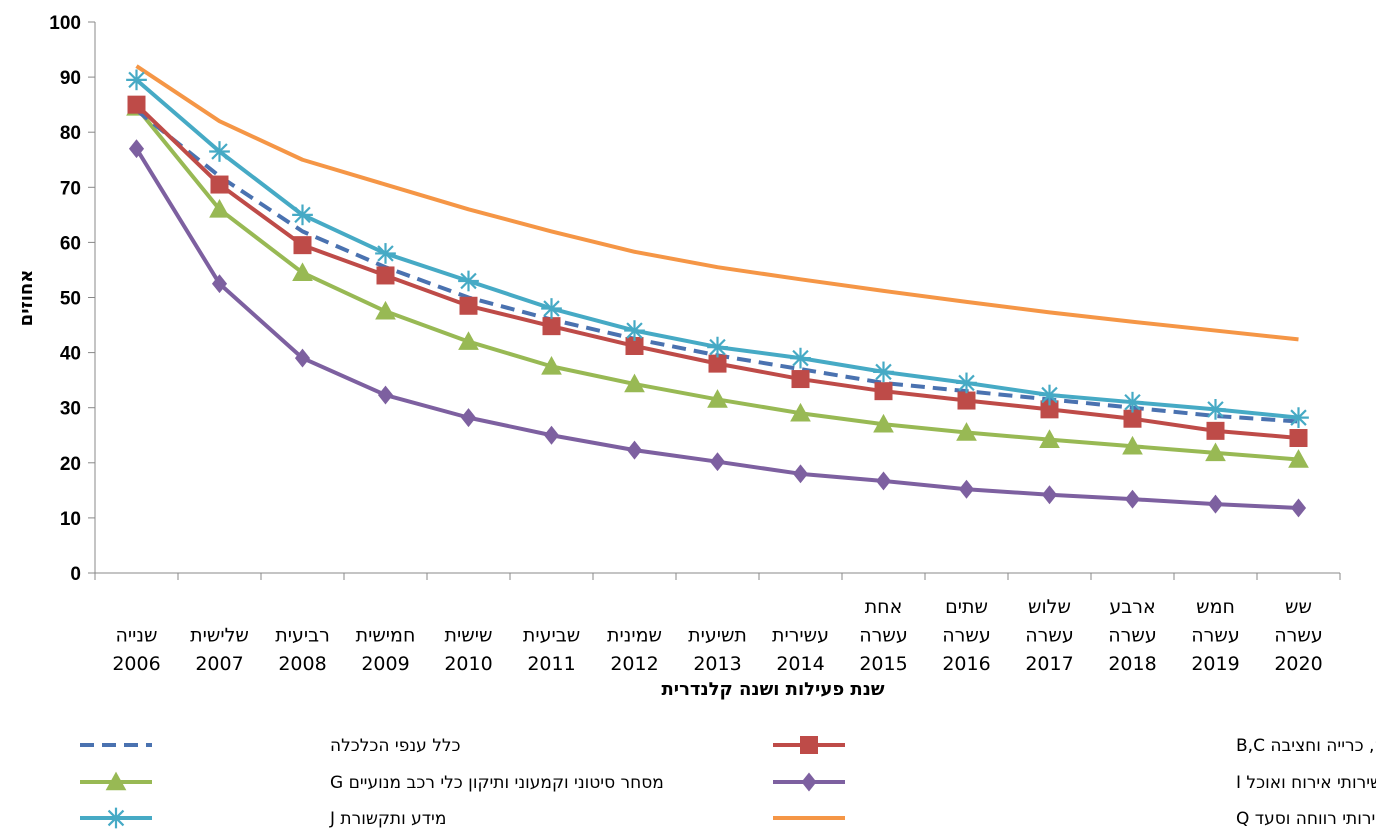  Describe the element at coordinates (1132, 607) in the screenshot. I see `x-tick-label-line: ארבע` at that location.